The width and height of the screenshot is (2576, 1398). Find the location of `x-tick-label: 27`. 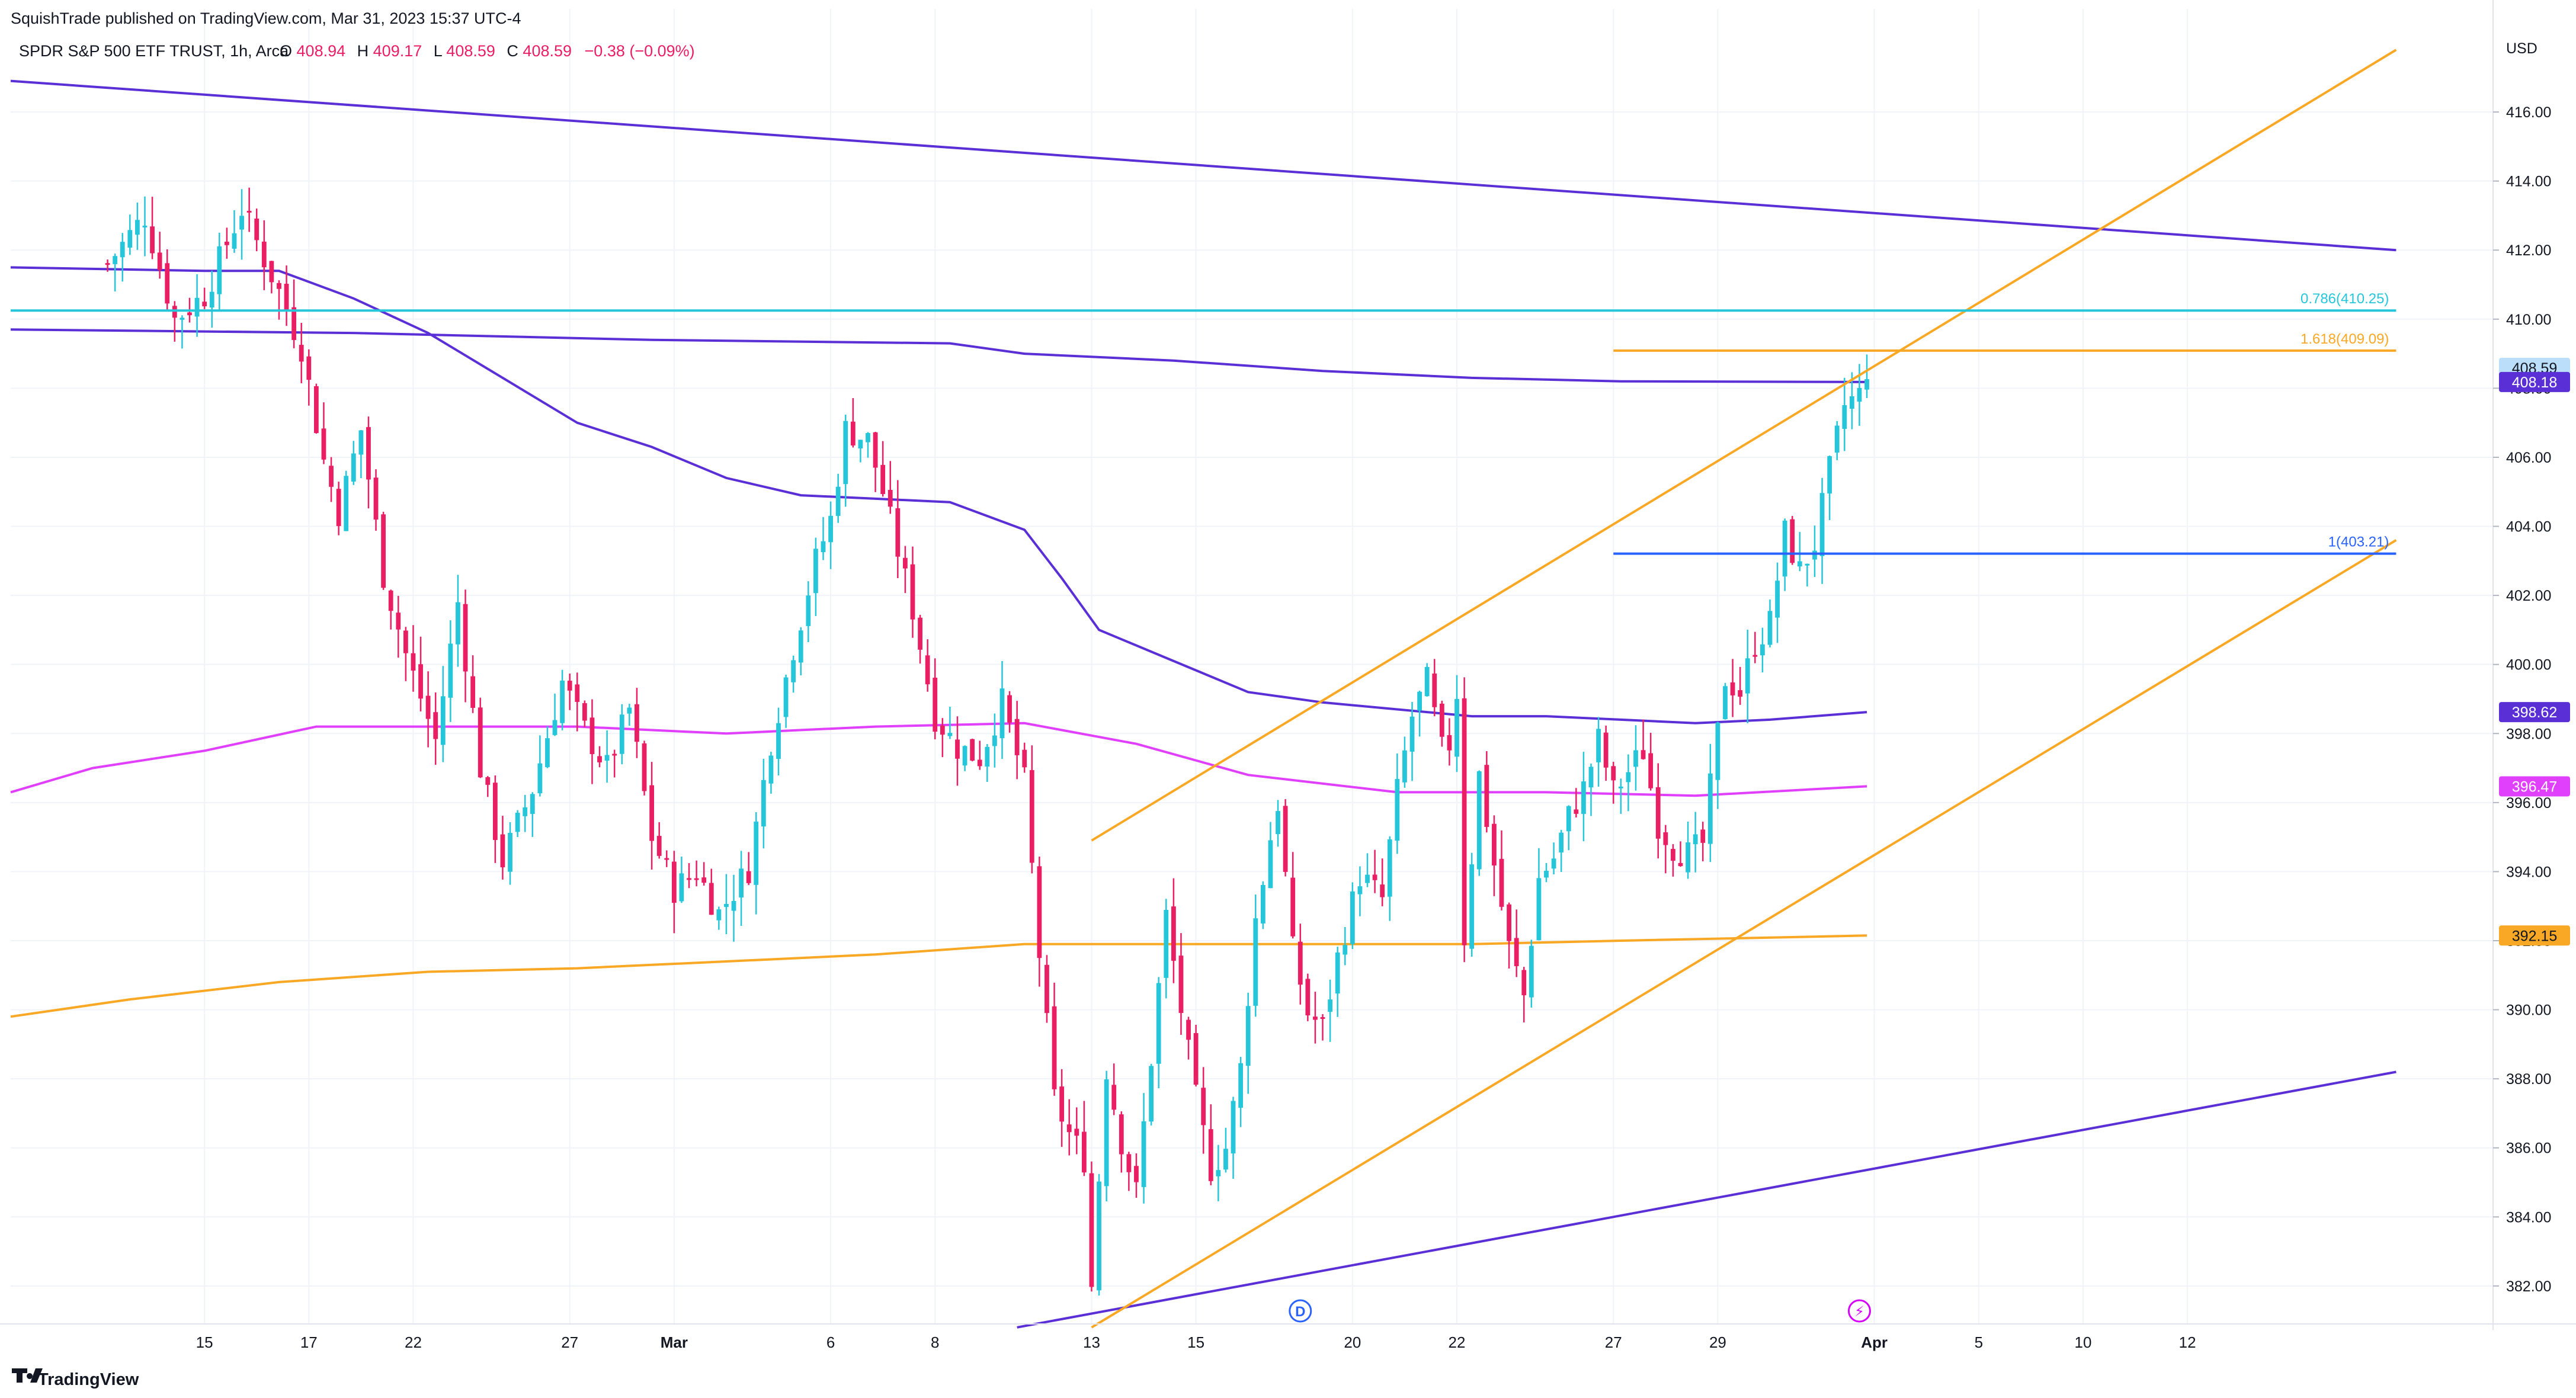

x-tick-label: 27 is located at coordinates (569, 1342).